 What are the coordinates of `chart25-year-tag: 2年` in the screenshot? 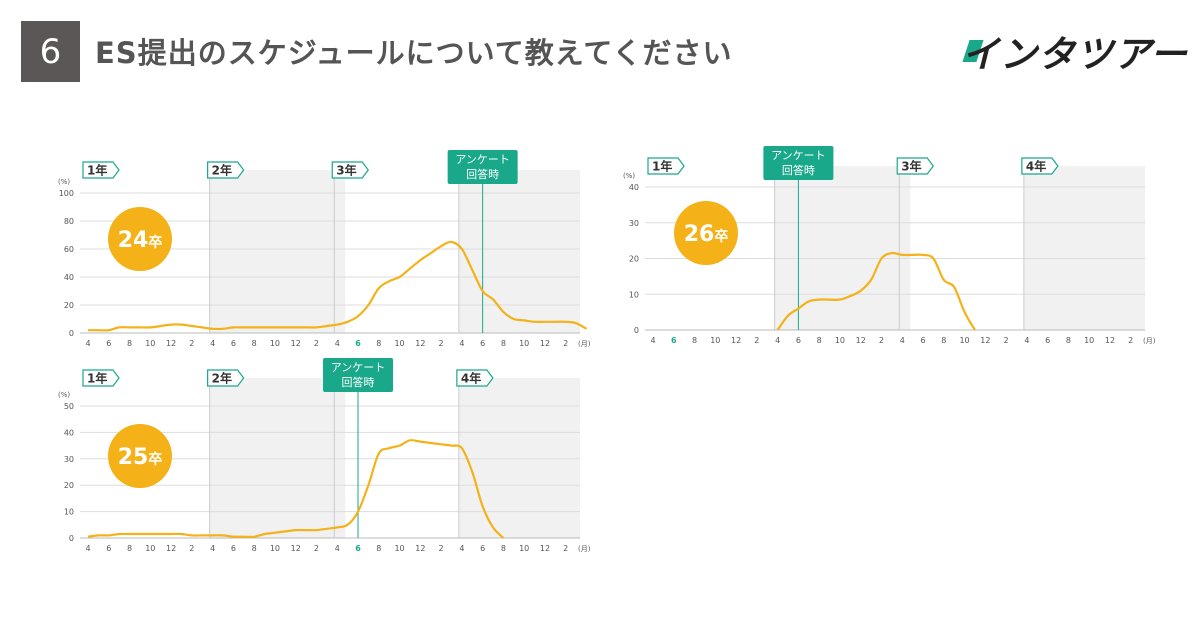 It's located at (226, 378).